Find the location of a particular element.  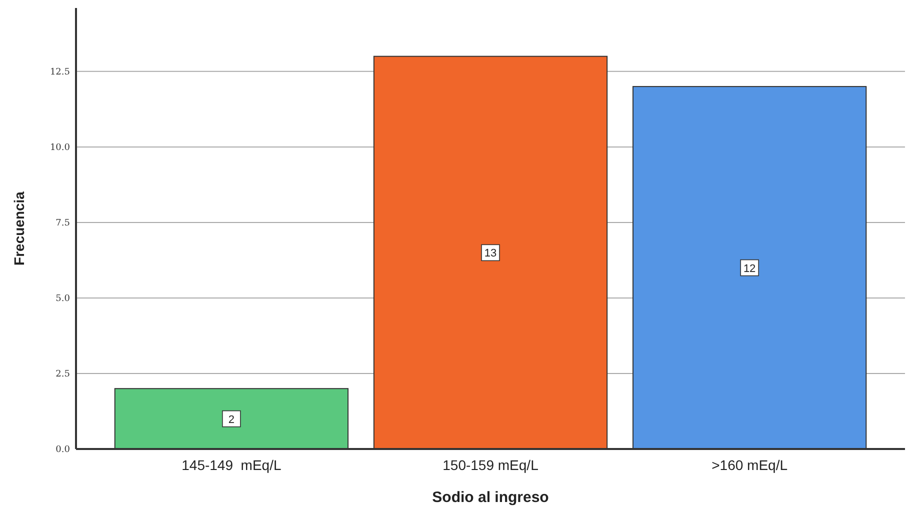

data-label: 12 is located at coordinates (749, 268).